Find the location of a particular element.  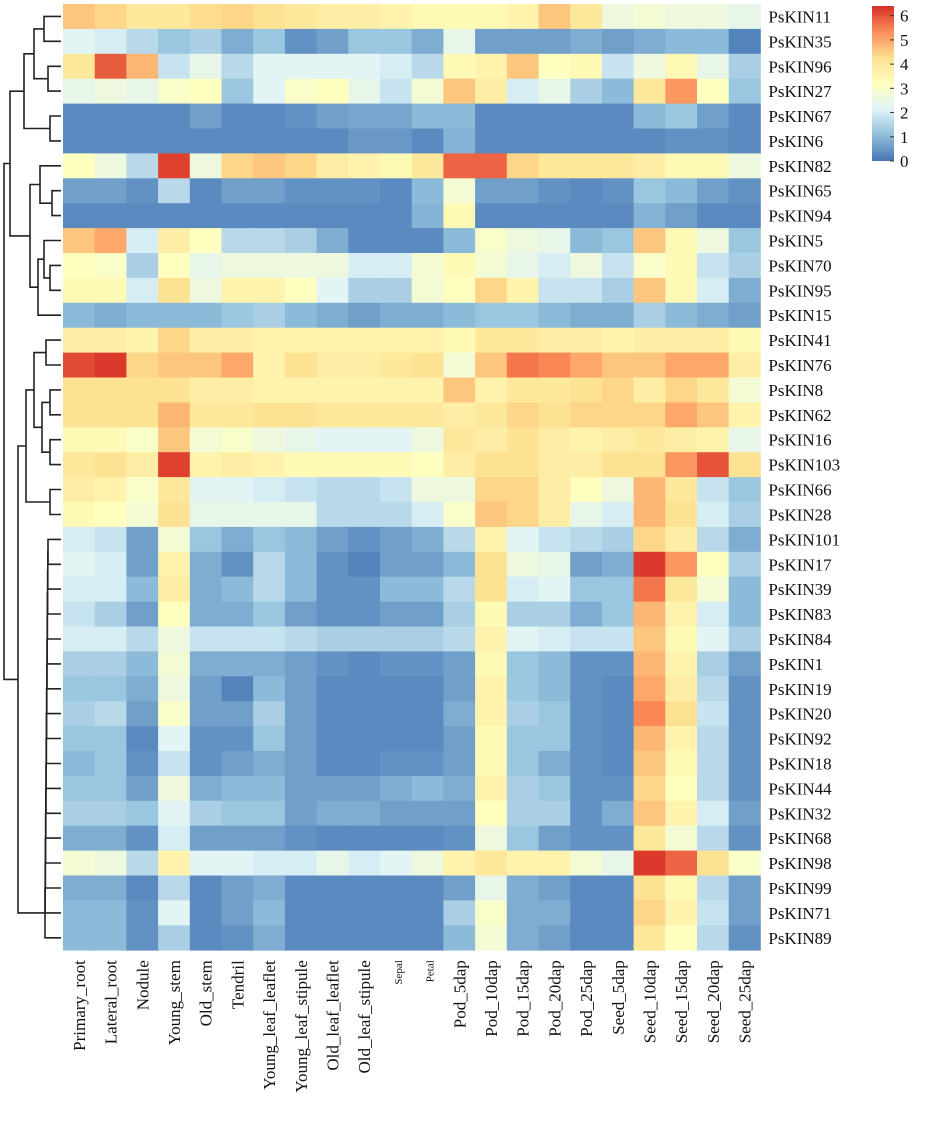

heatmap-cell-PsKIN8-Primary_root is located at coordinates (79, 390).